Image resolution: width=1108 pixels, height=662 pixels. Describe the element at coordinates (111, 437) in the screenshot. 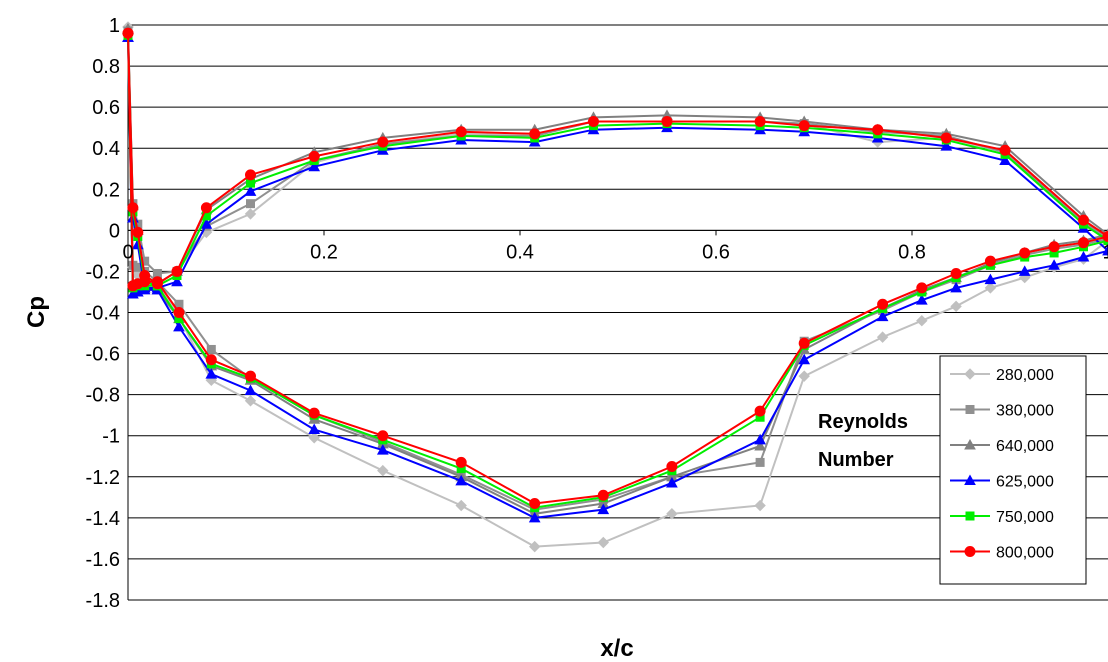

I see `y-tick-label: -1` at that location.